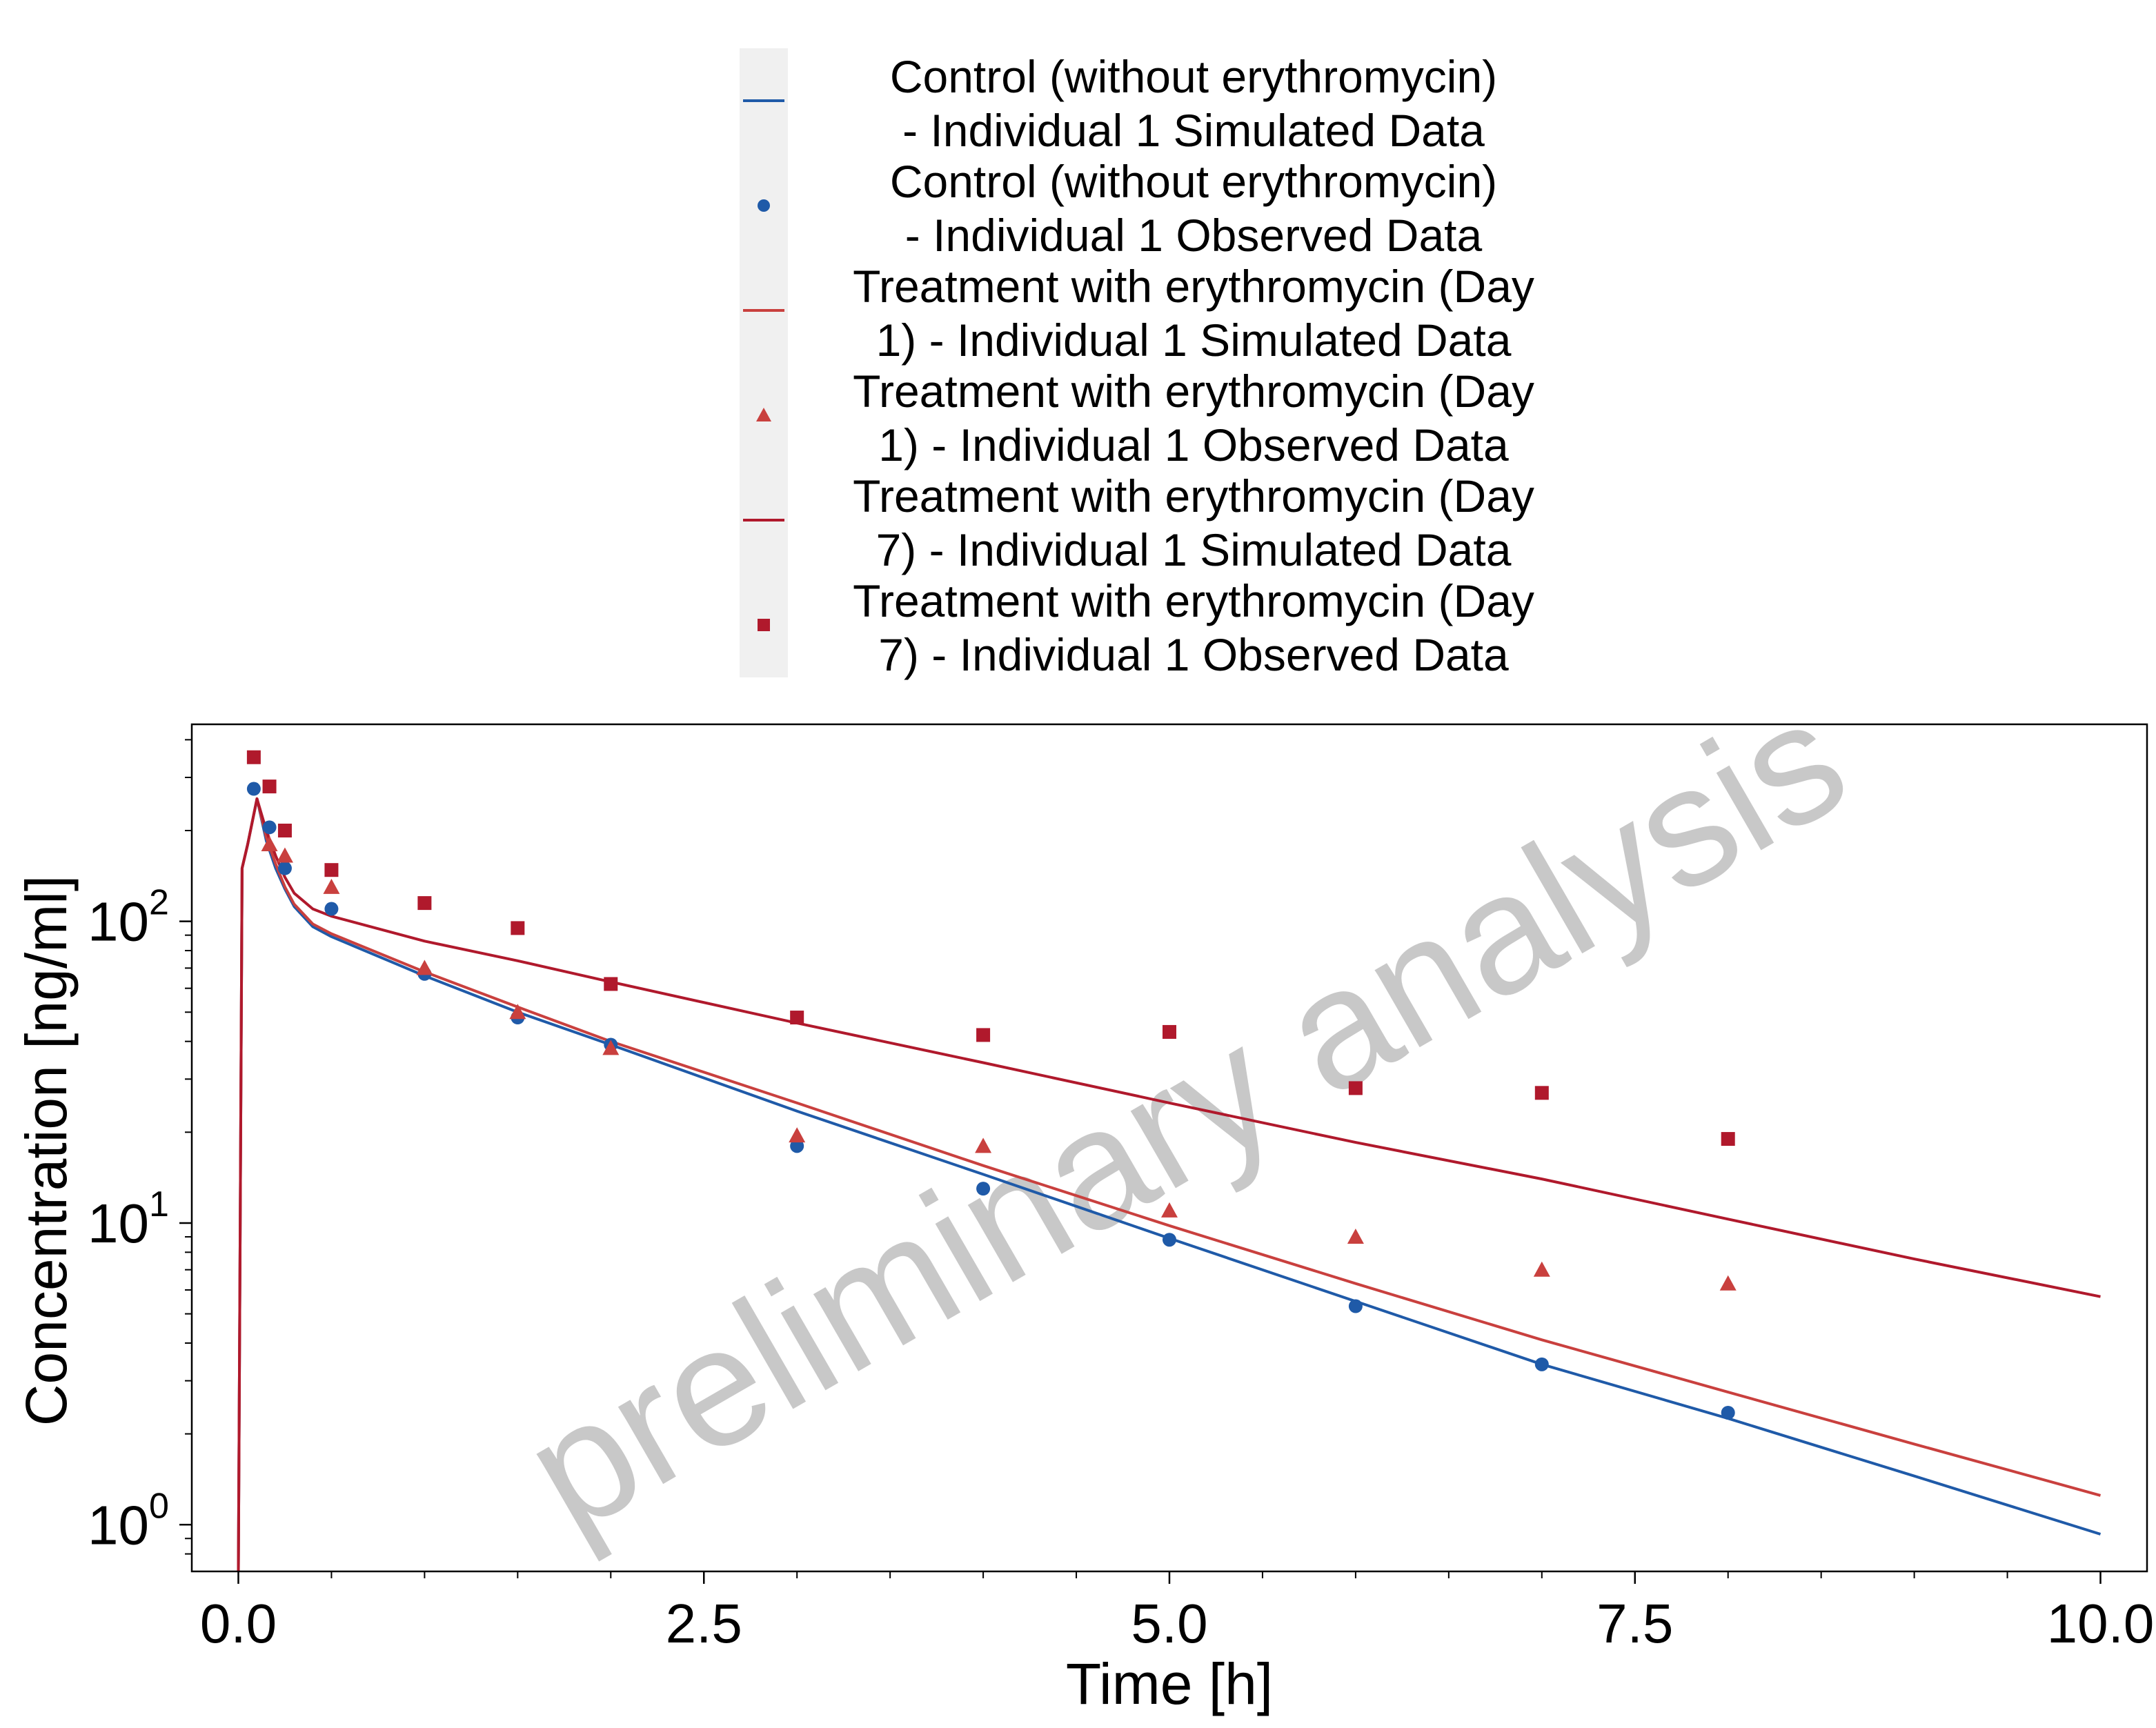 Image resolution: width=2156 pixels, height=1728 pixels. Describe the element at coordinates (764, 625) in the screenshot. I see `legend-square-marker` at that location.